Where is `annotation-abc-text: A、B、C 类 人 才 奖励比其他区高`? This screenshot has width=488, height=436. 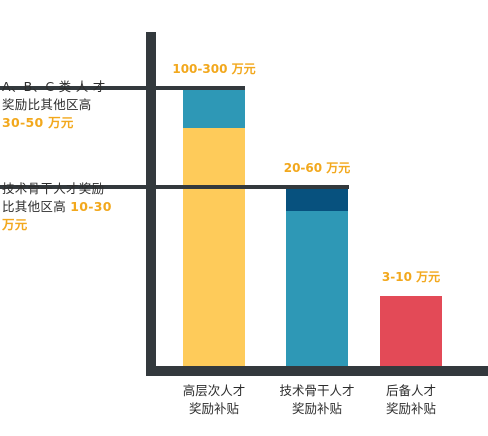 annotation-abc-text: A、B、C 类 人 才 奖励比其他区高 is located at coordinates (54, 95).